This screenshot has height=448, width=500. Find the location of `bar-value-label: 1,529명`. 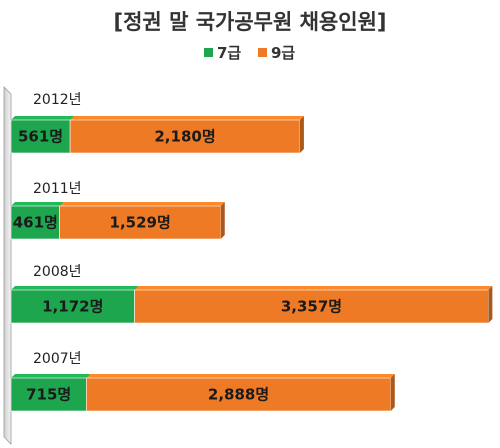

bar-value-label: 1,529명 is located at coordinates (140, 223).